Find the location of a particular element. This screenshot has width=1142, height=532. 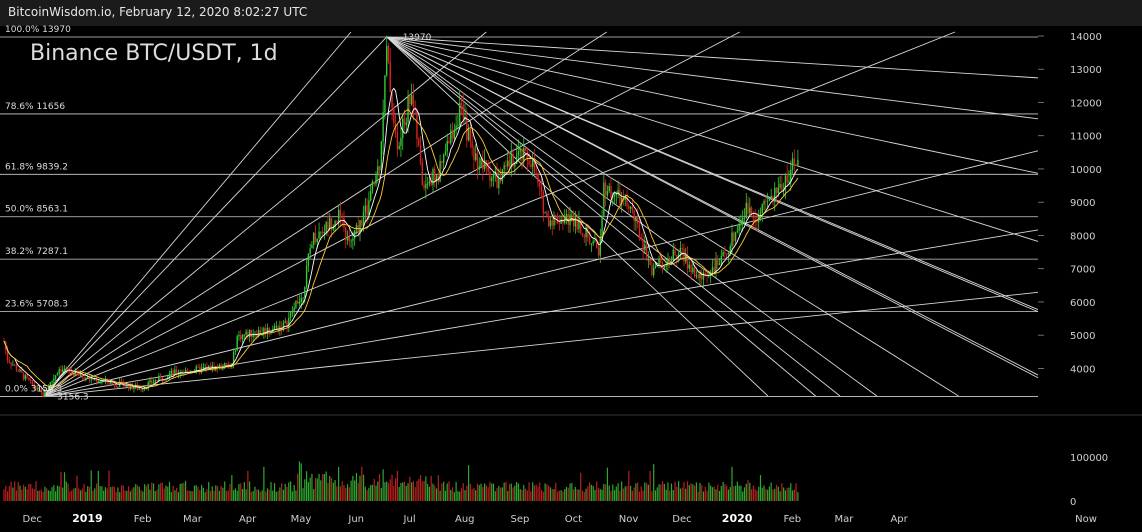

fib-label: 38.2% 7287.1 is located at coordinates (36, 252).